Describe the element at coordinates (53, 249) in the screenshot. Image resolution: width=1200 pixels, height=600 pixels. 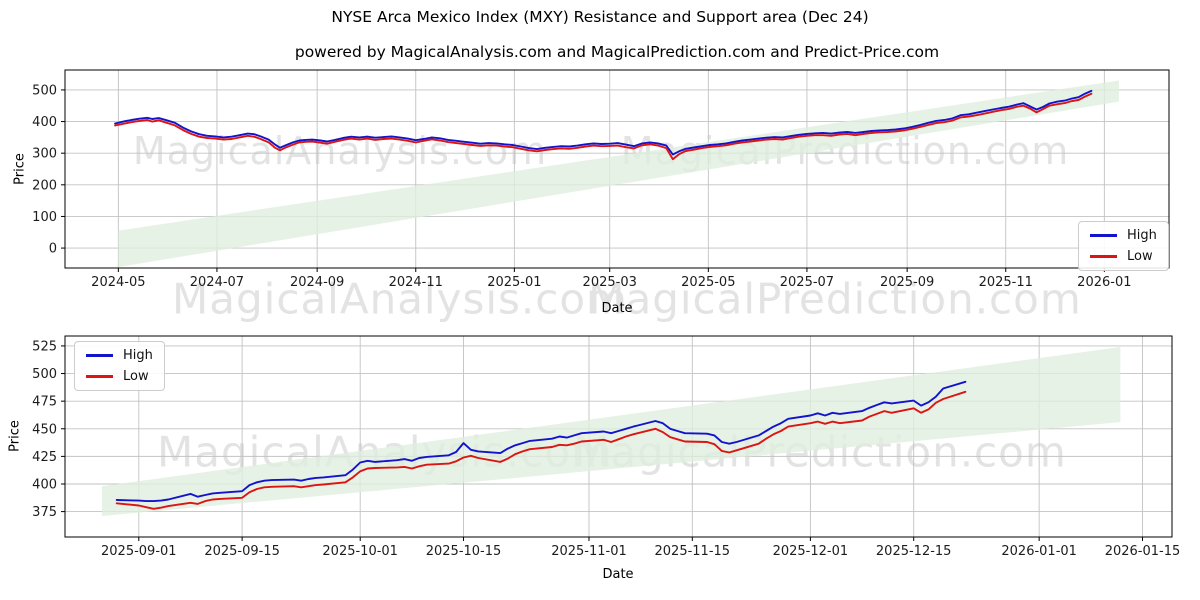
I see `y-tick-label: 0` at that location.